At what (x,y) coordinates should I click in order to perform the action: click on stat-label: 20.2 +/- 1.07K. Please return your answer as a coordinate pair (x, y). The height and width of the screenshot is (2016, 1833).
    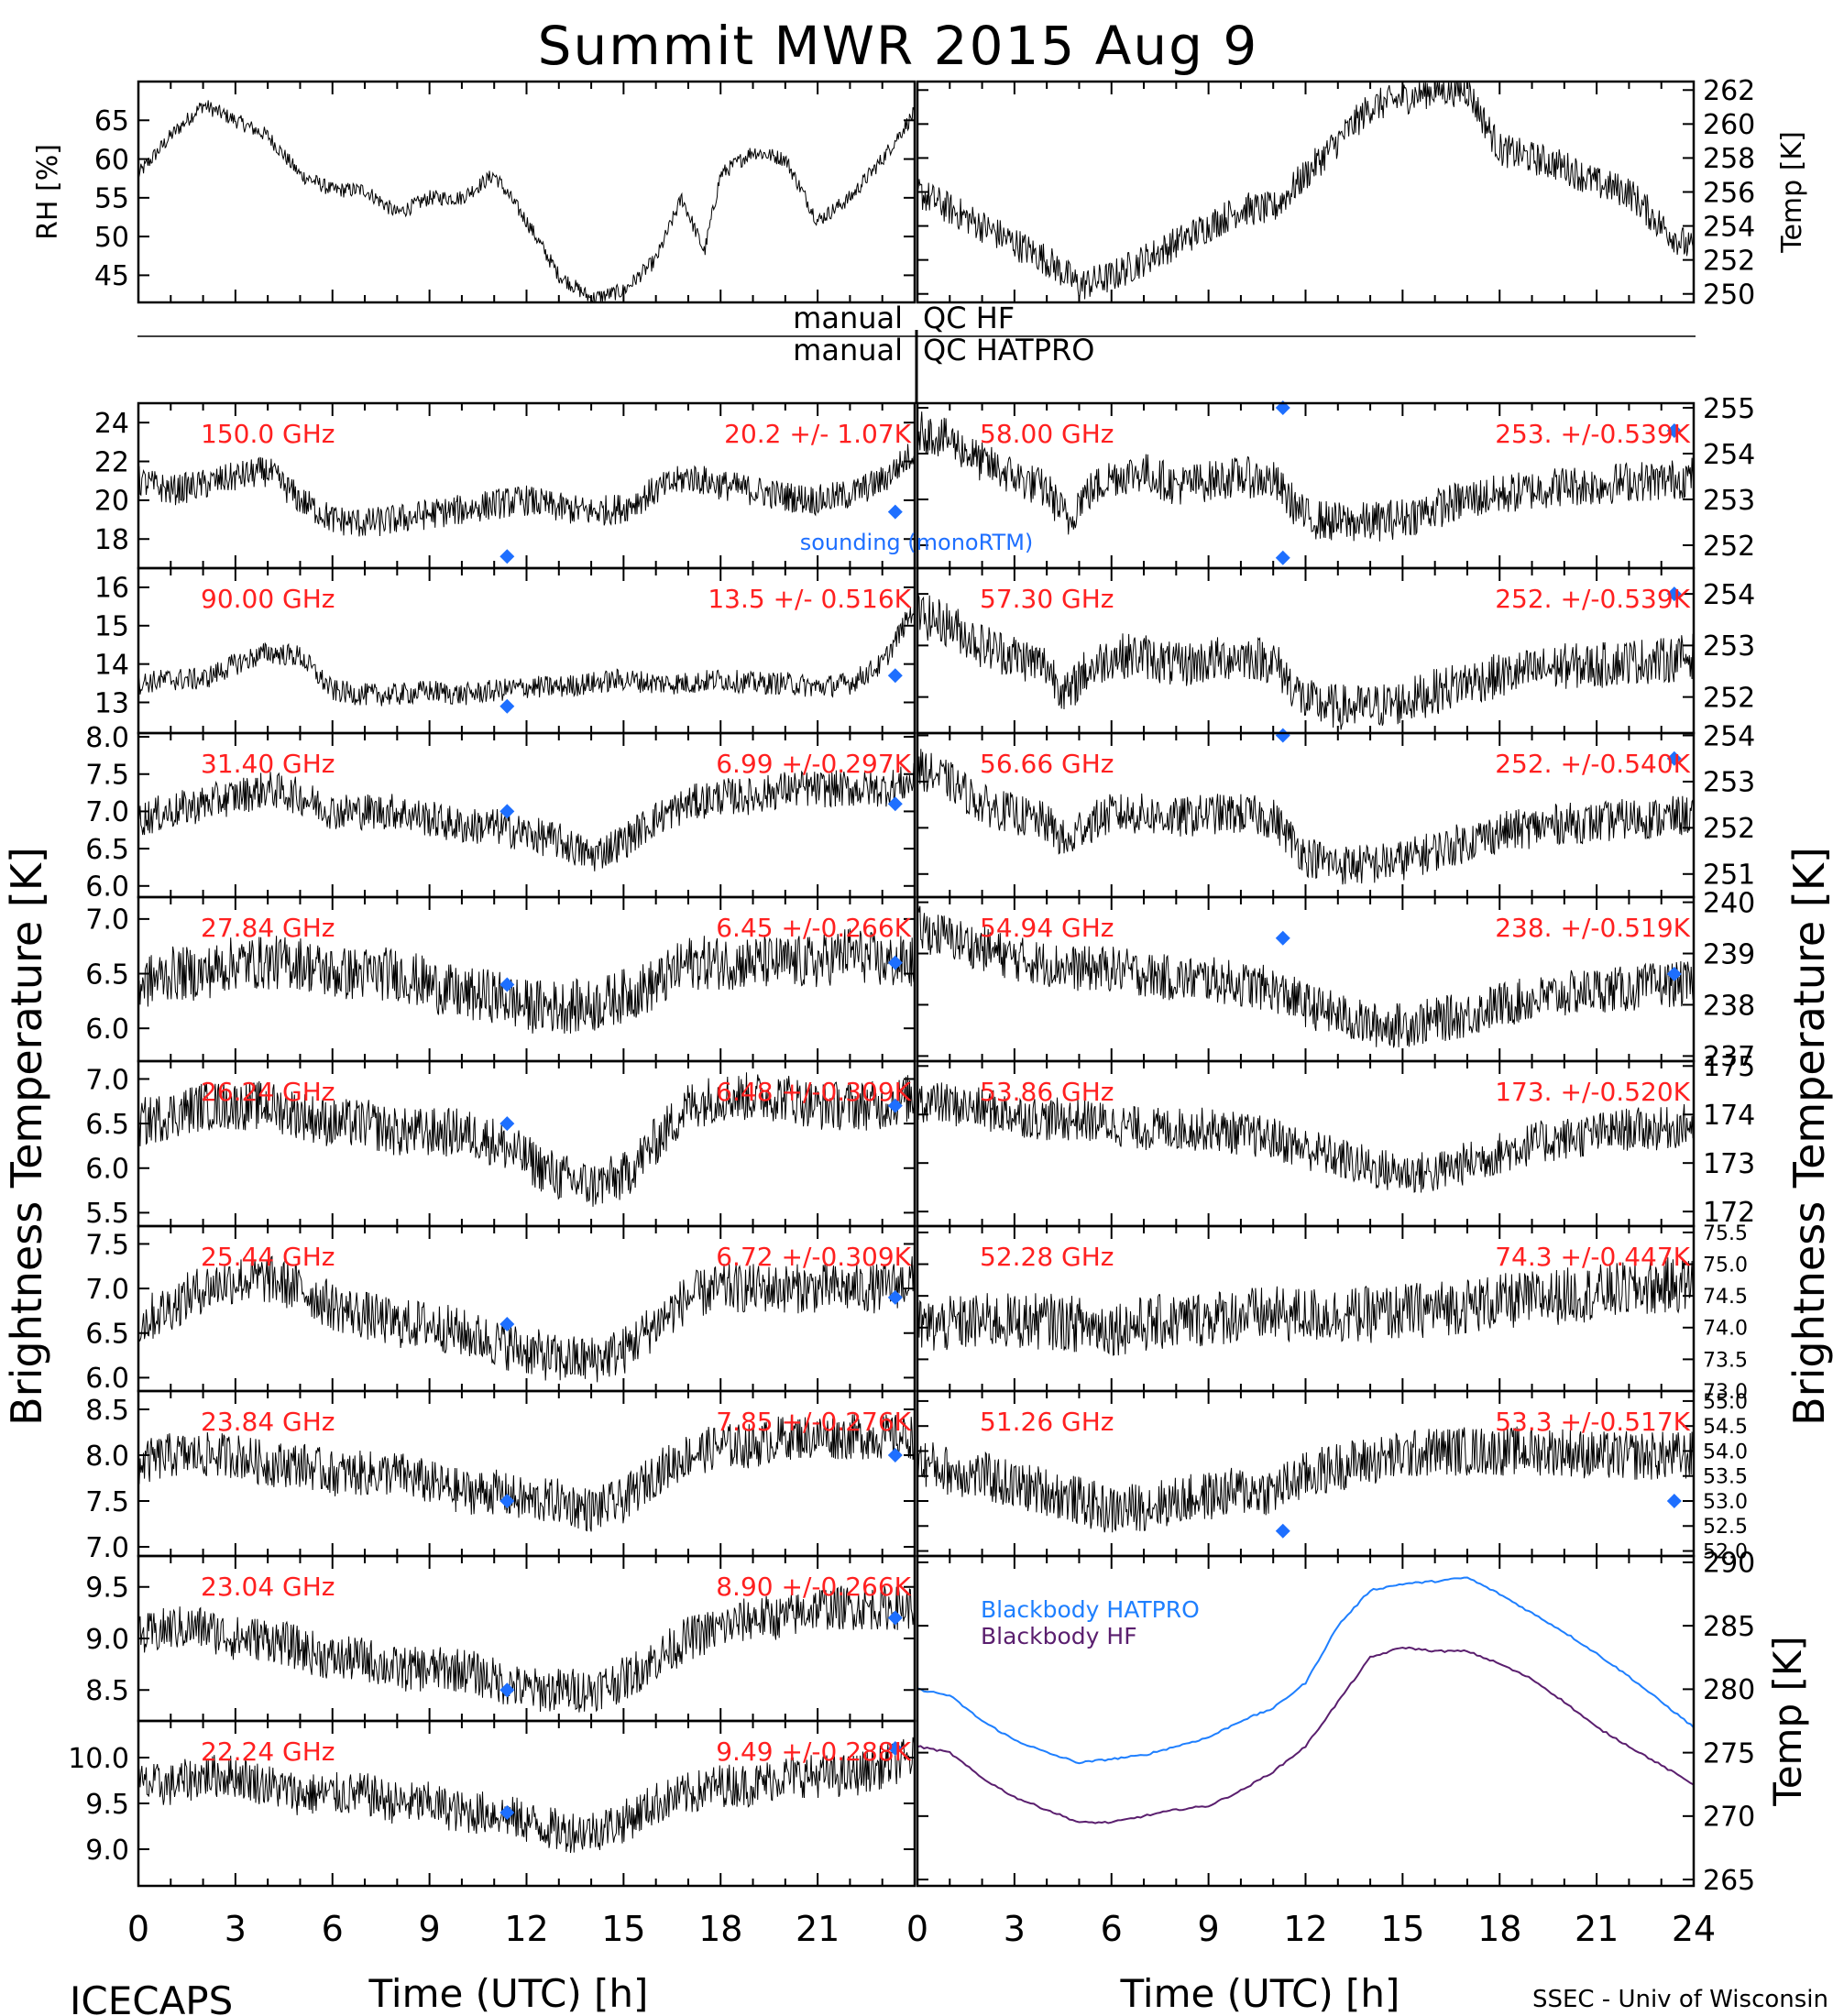
    Looking at the image, I should click on (817, 434).